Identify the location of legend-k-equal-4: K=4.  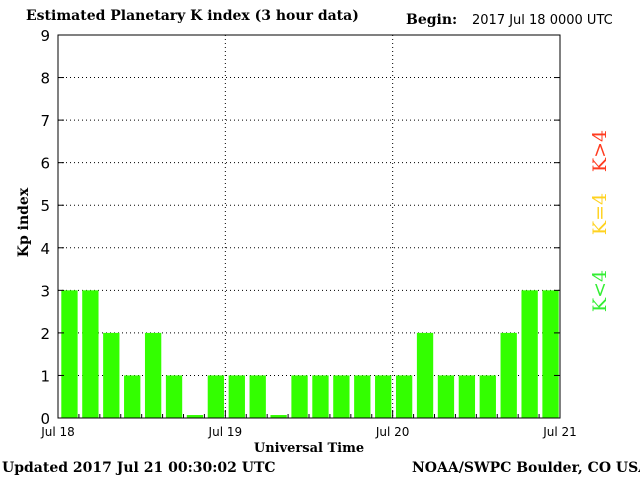
(600, 214).